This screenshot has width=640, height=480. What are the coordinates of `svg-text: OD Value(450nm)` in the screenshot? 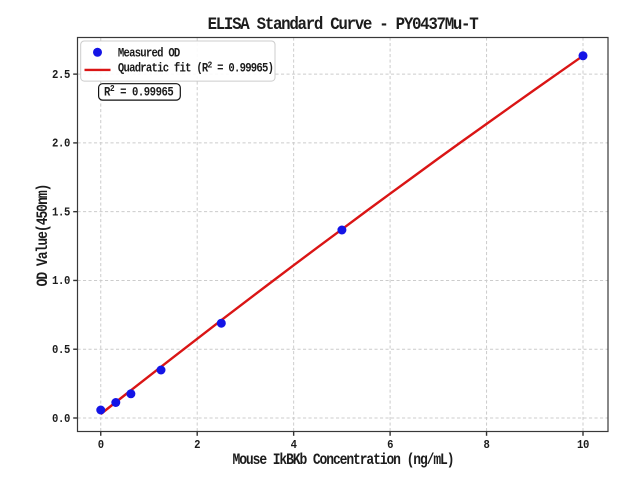 It's located at (43, 236).